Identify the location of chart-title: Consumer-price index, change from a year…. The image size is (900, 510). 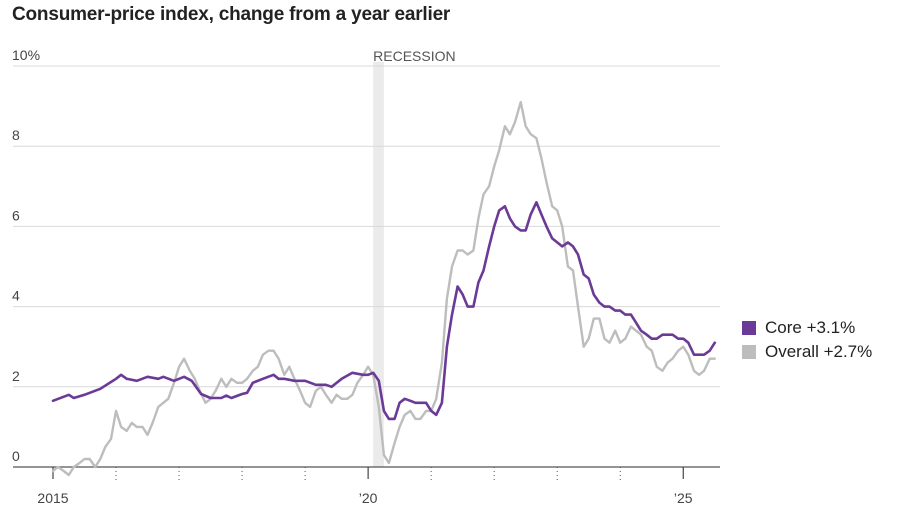
(231, 14).